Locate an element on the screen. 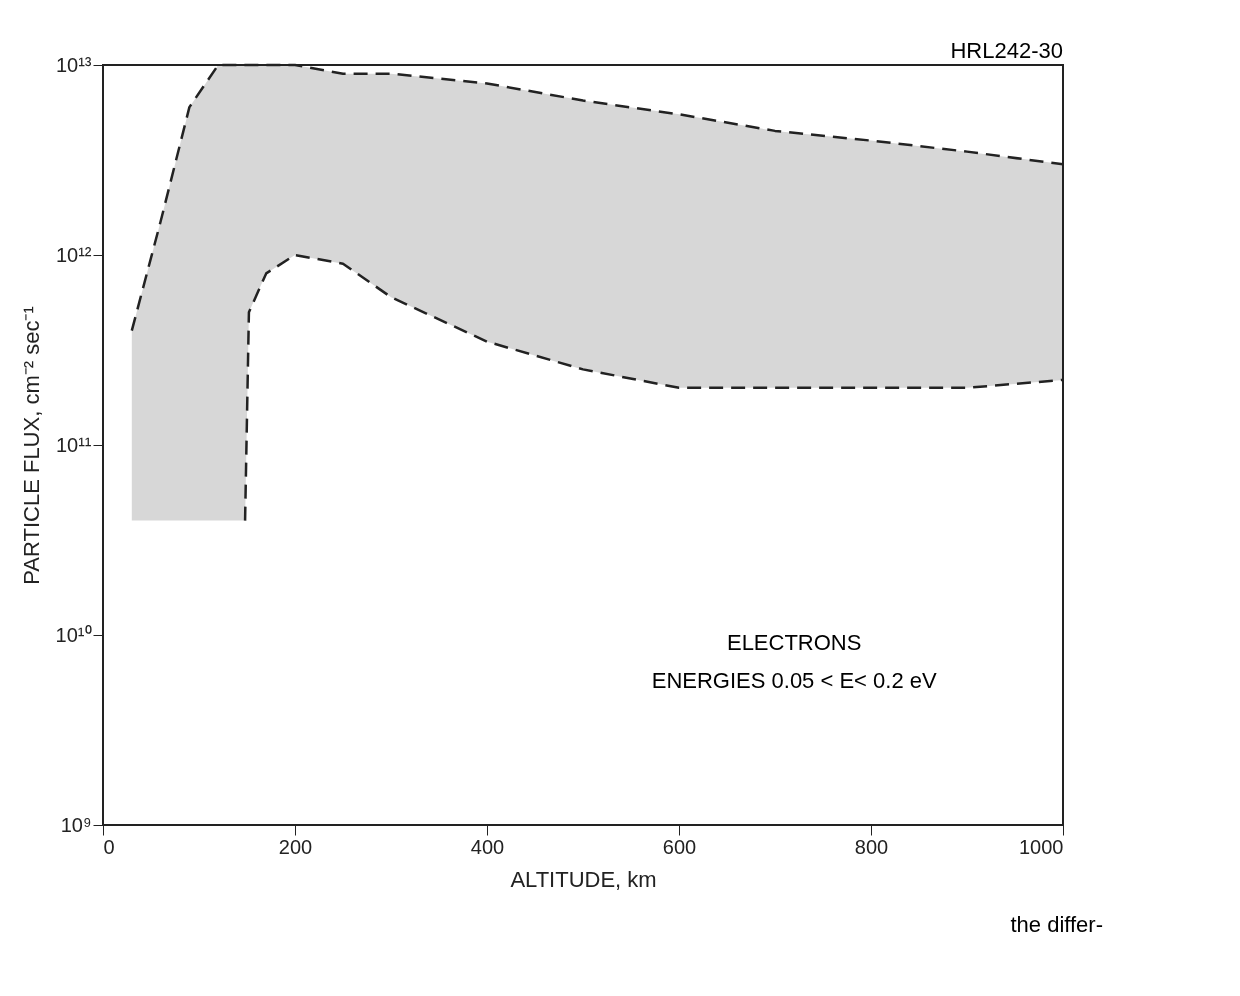  annotation: ENERGIES 0.05 < E< 0.2 eV is located at coordinates (794, 680).